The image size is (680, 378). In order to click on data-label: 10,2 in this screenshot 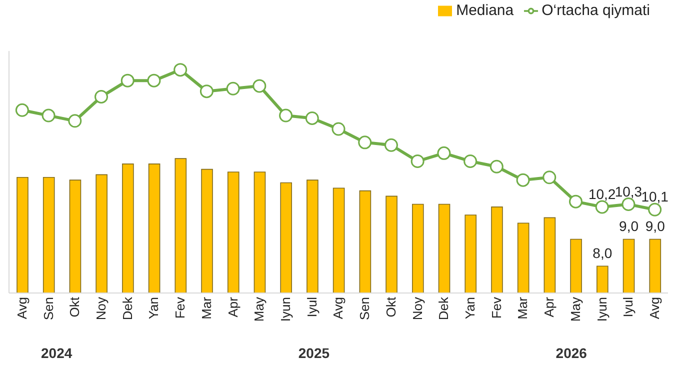, I will do `click(602, 194)`.